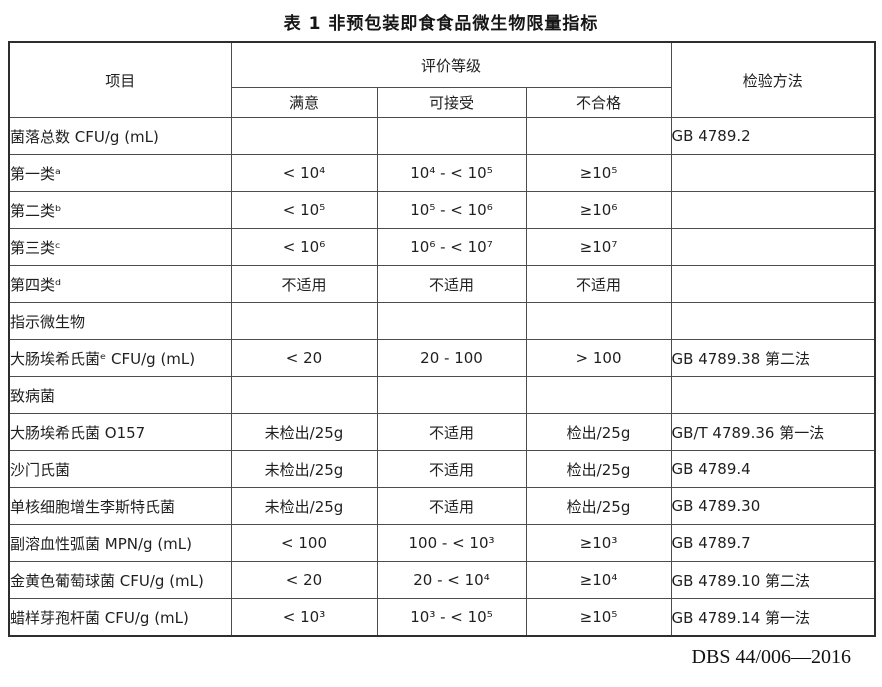 This screenshot has height=687, width=882. Describe the element at coordinates (120, 136) in the screenshot. I see `cell-item: 菌落总数 CFU/g (mL)` at that location.